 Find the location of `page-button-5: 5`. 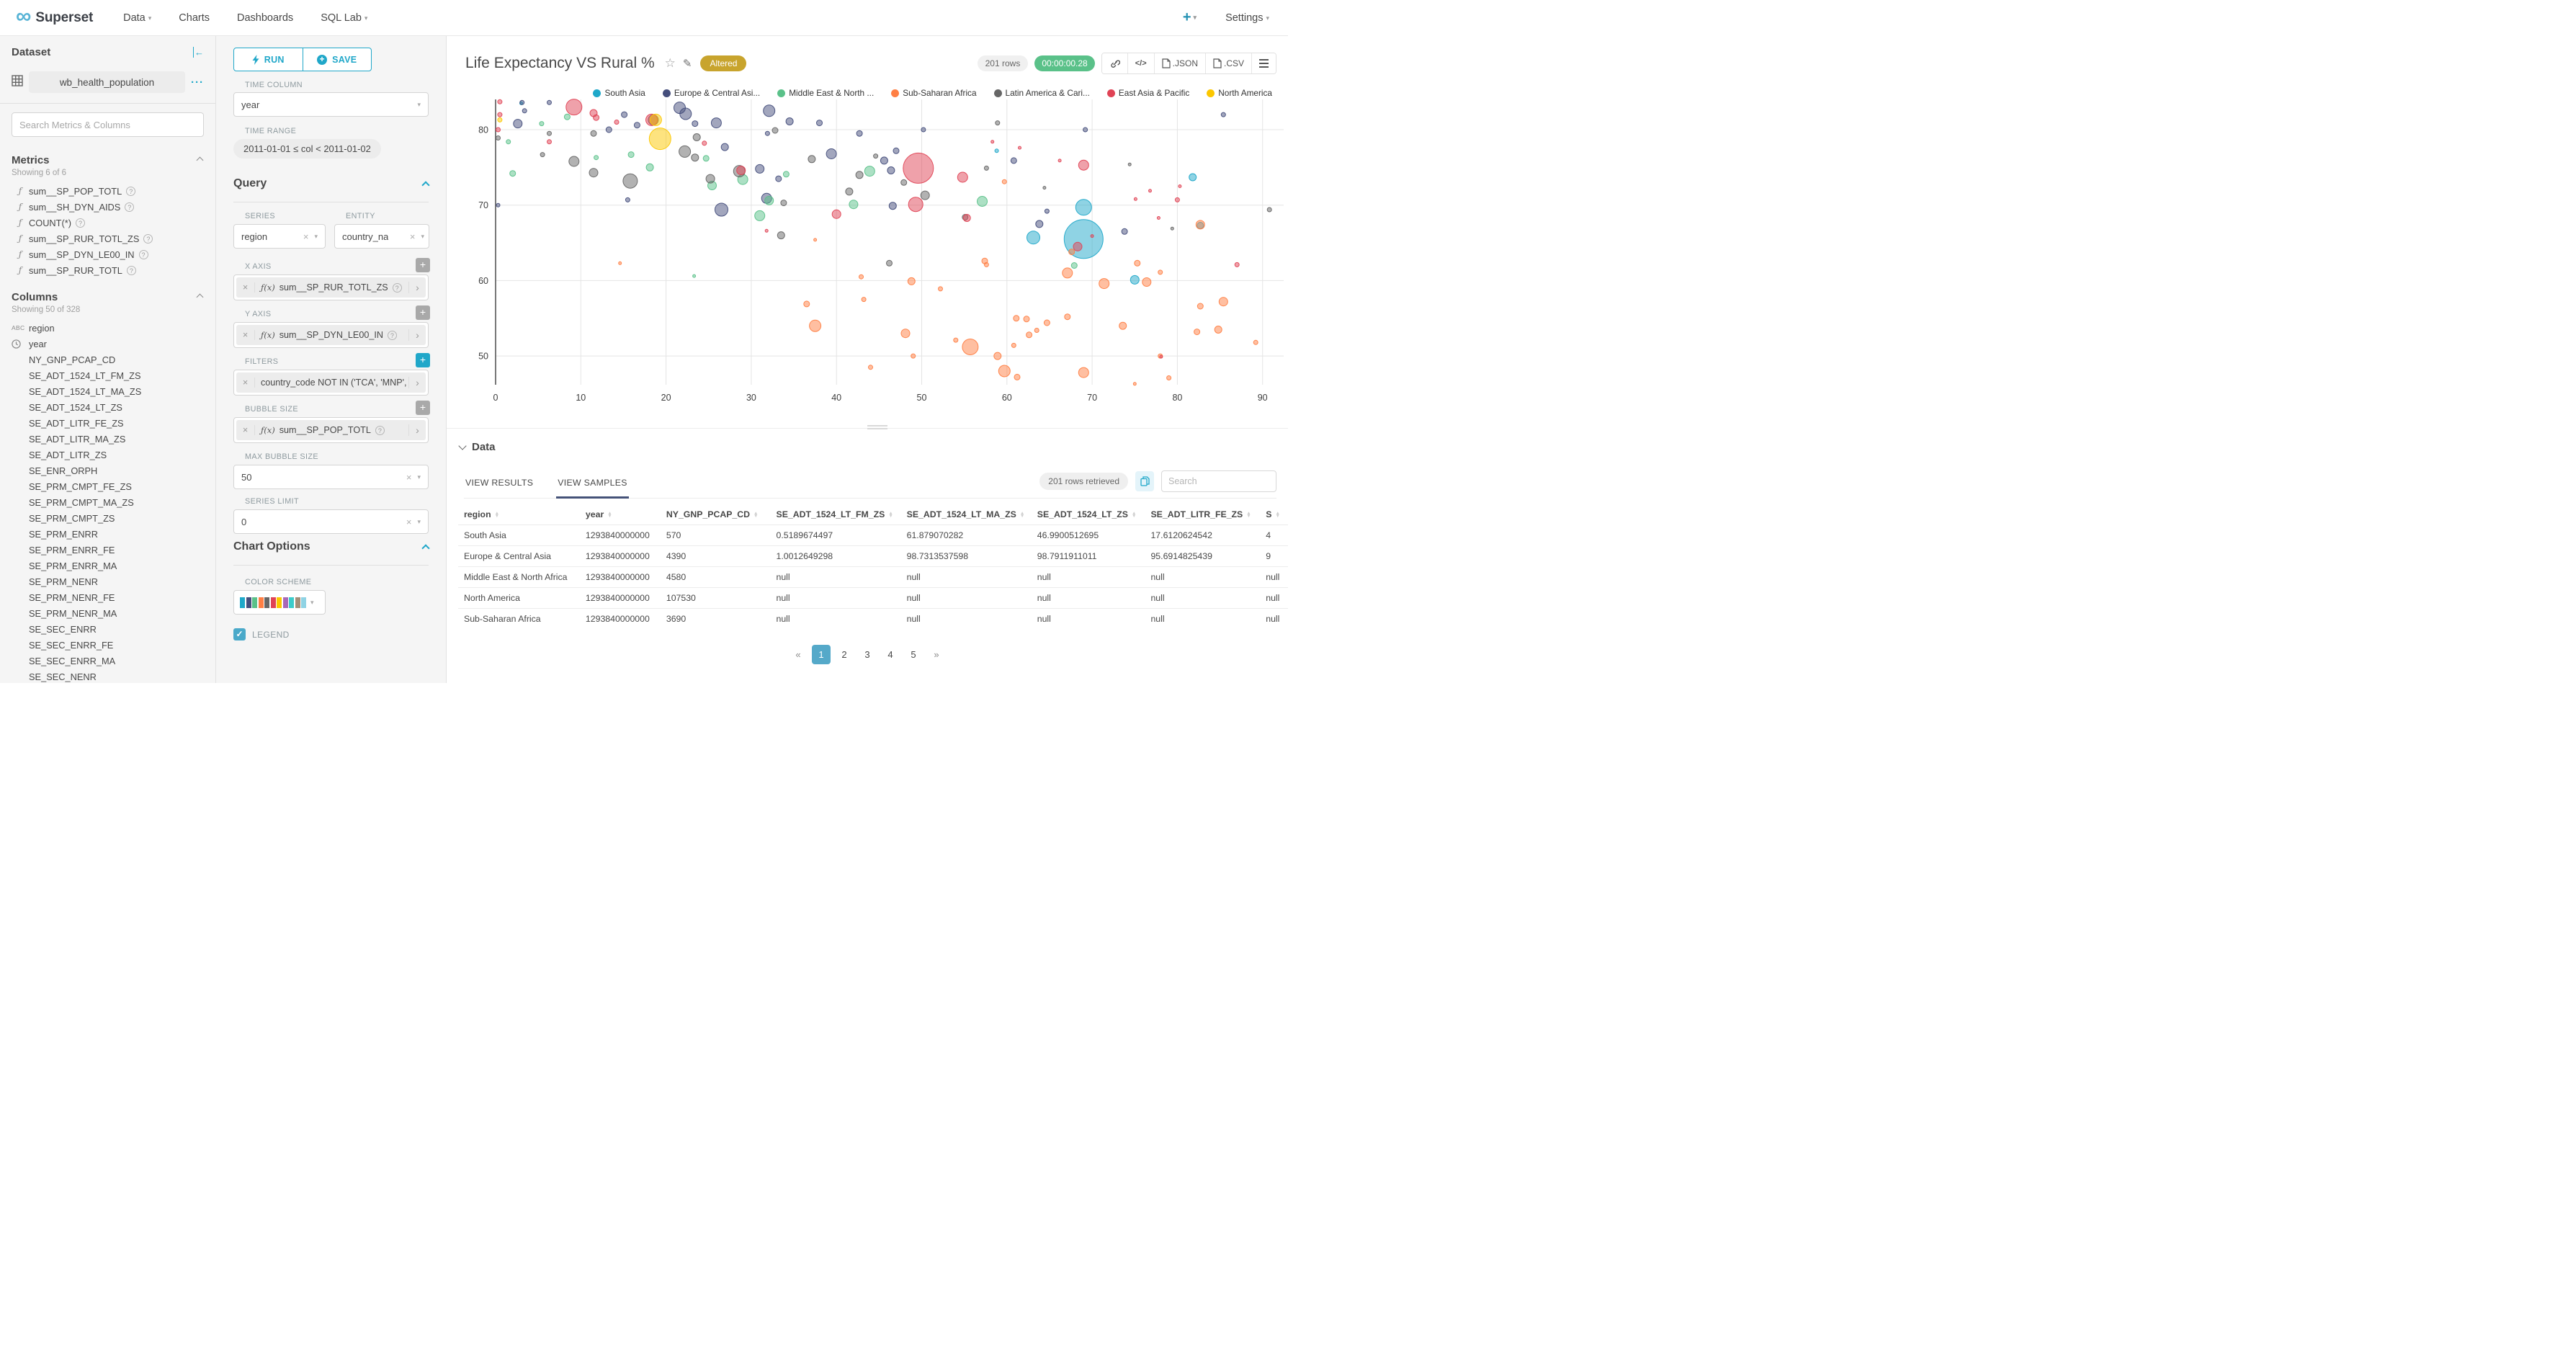

page-button-5: 5 is located at coordinates (913, 654).